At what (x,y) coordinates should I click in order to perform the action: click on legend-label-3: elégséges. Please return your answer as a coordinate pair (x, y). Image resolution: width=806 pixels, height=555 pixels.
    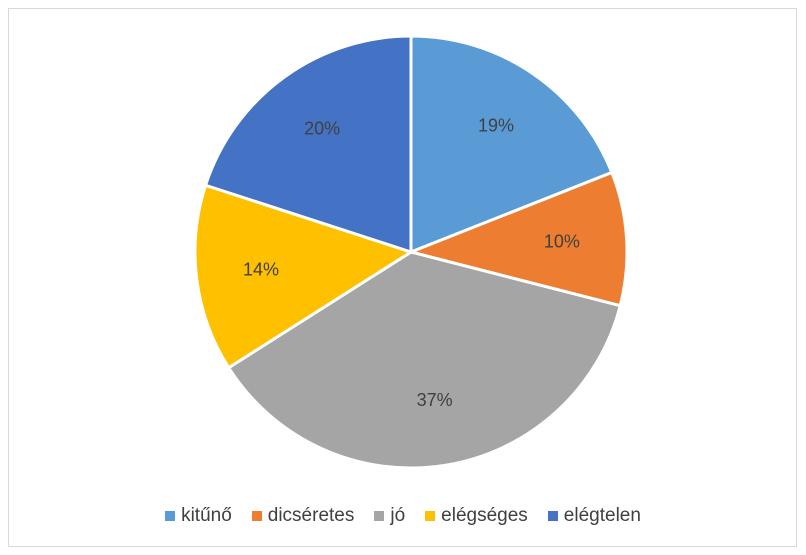
    Looking at the image, I should click on (484, 515).